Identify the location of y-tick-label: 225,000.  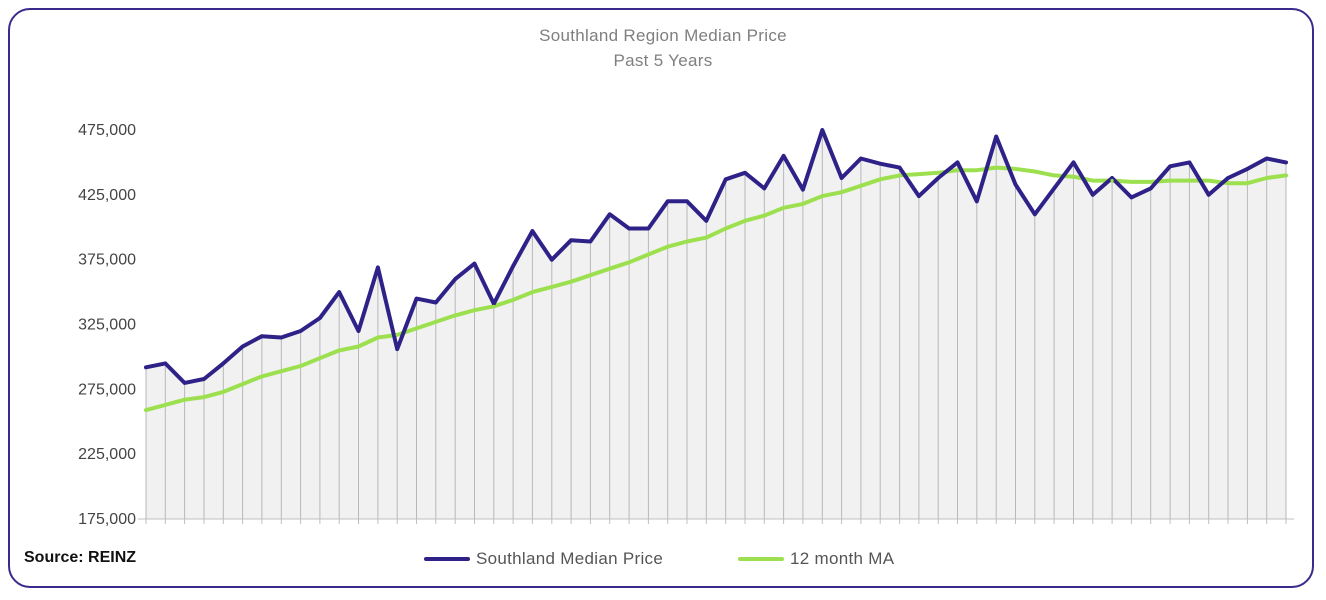
(107, 454).